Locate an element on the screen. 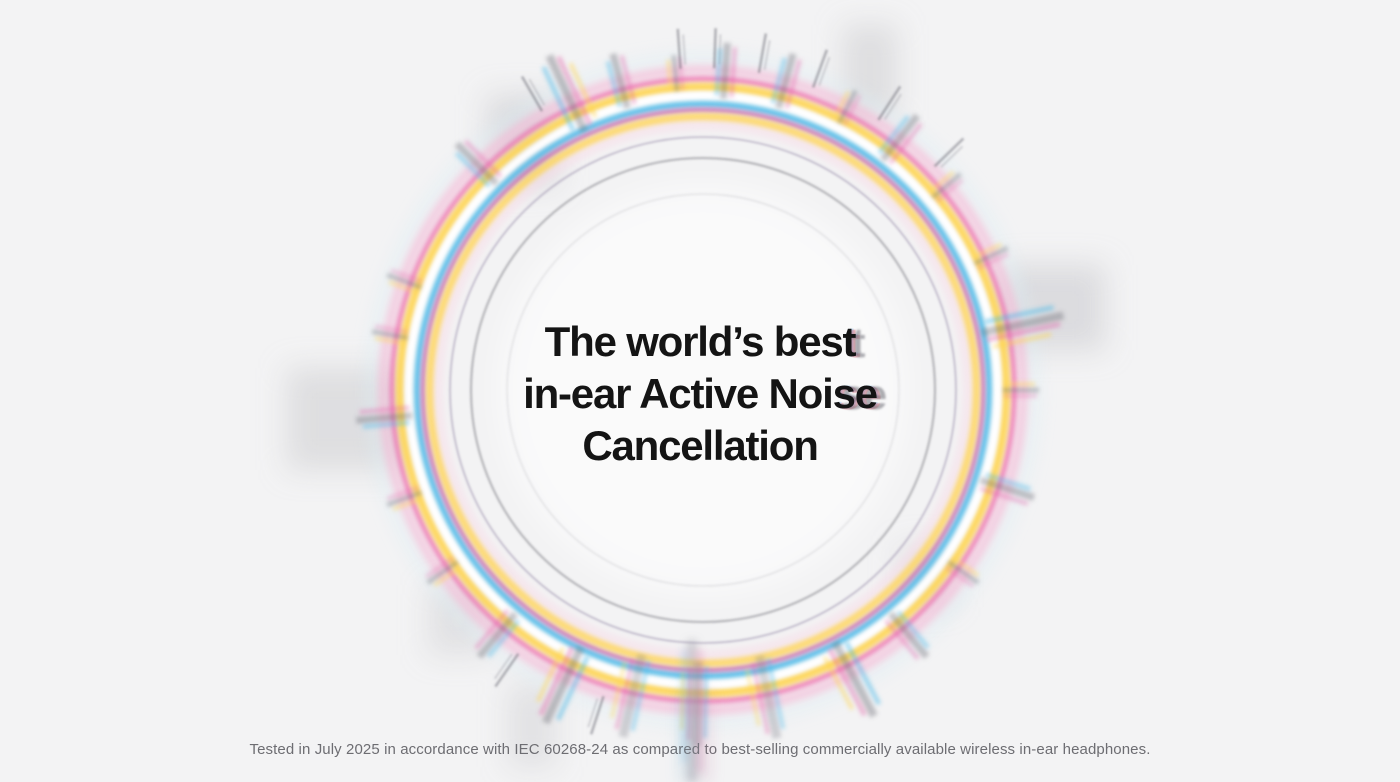 Image resolution: width=1400 pixels, height=782 pixels. headline-line-1-ghost: t is located at coordinates (849, 341).